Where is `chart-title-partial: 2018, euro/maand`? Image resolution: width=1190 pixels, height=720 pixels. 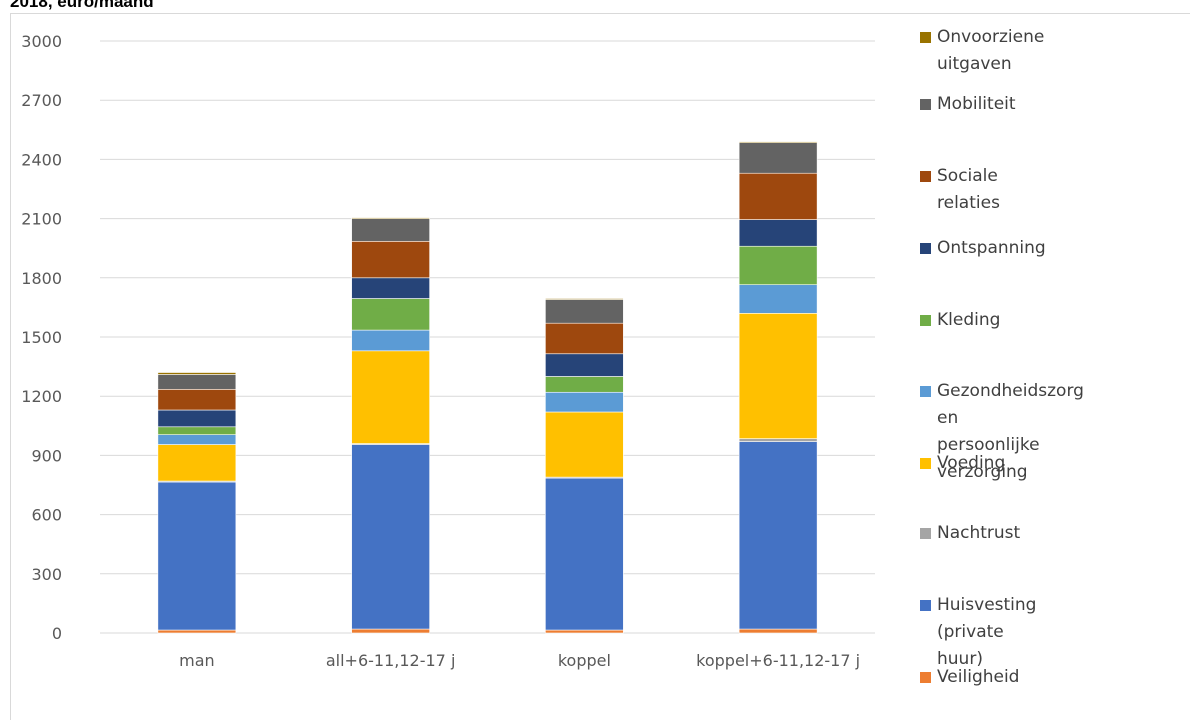
chart-title-partial: 2018, euro/maand is located at coordinates (82, 5).